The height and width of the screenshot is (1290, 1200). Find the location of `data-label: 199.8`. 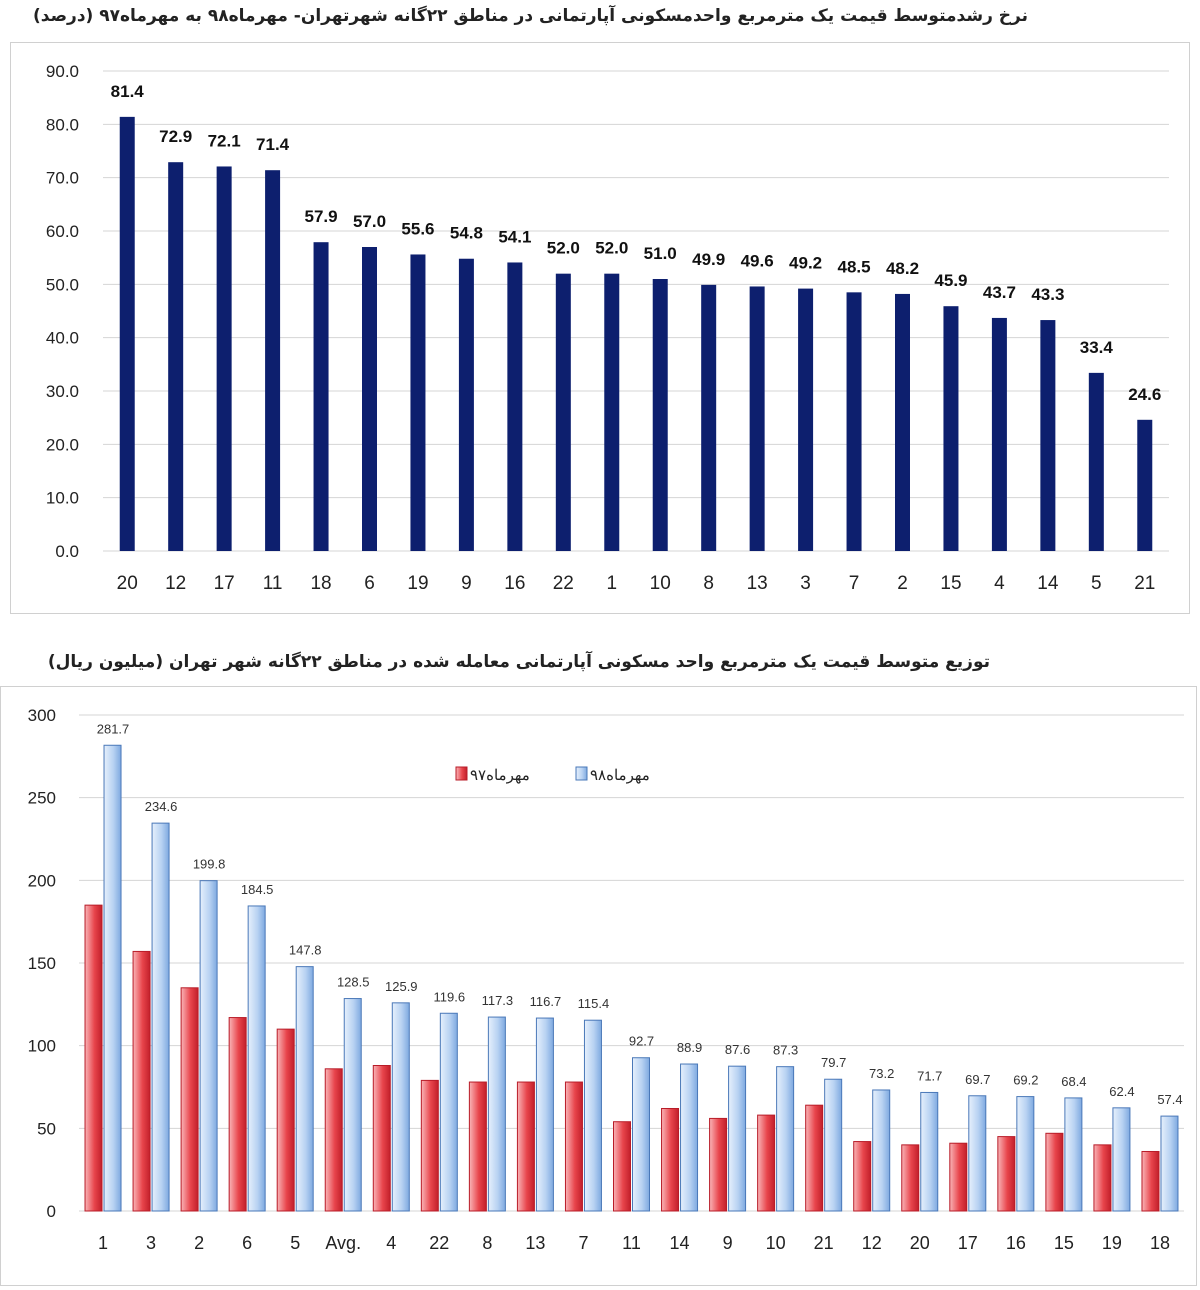

data-label: 199.8 is located at coordinates (209, 864).